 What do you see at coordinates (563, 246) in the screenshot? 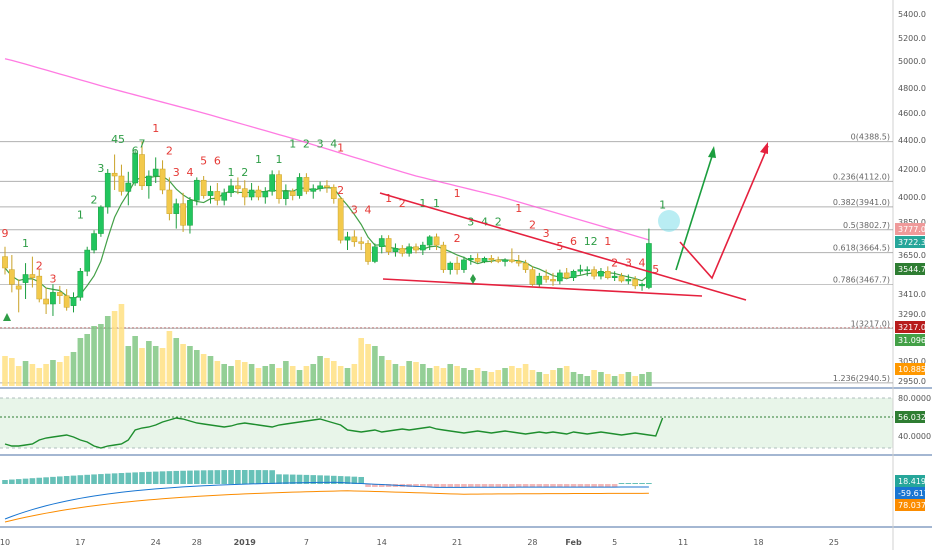
I see `wedge-upper-trendline` at bounding box center [563, 246].